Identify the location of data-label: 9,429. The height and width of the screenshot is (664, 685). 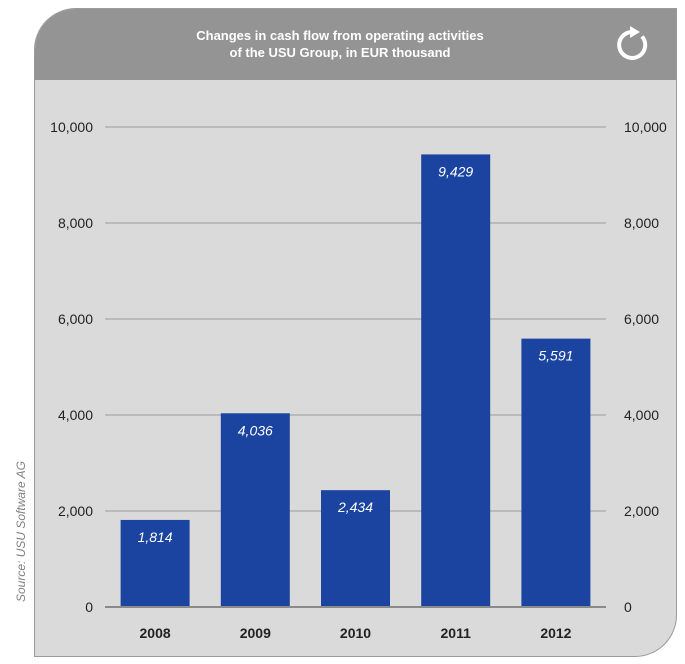
(455, 171).